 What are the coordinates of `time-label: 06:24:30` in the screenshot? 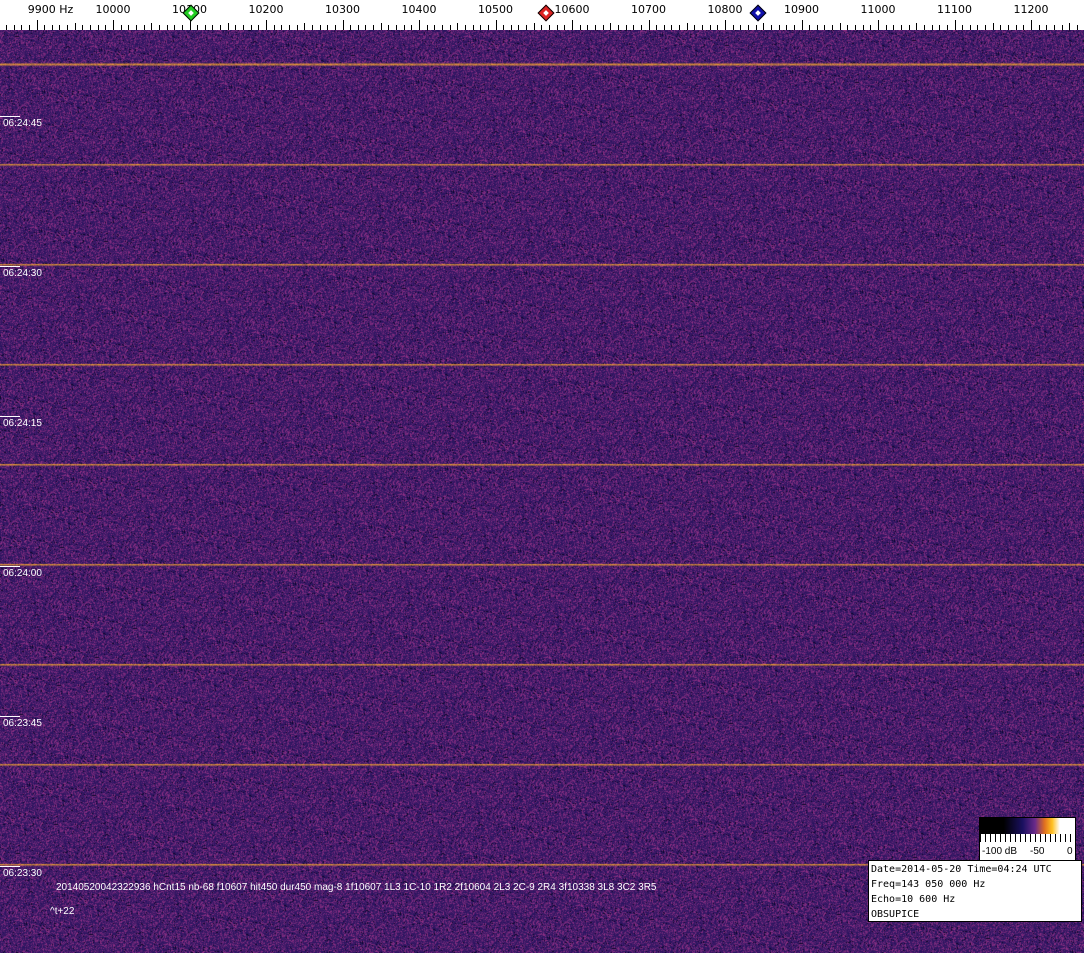 It's located at (22, 273).